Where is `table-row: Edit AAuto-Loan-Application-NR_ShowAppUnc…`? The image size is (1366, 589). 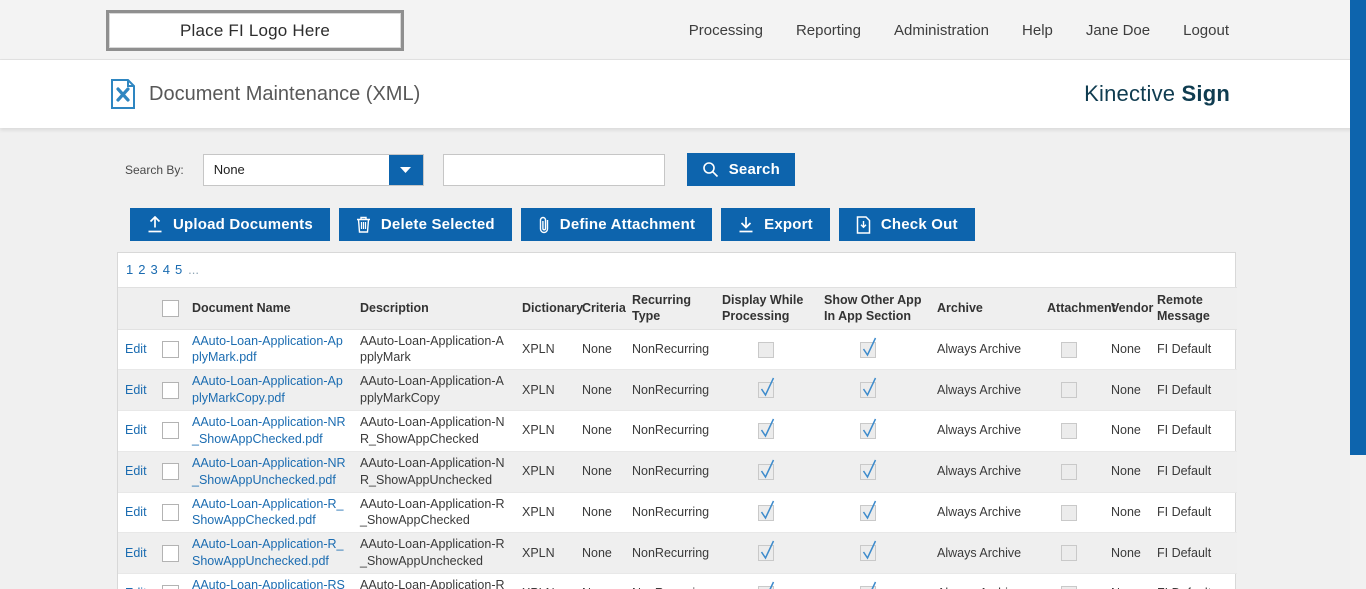 table-row: Edit AAuto-Loan-Application-NR_ShowAppUnc… is located at coordinates (677, 471).